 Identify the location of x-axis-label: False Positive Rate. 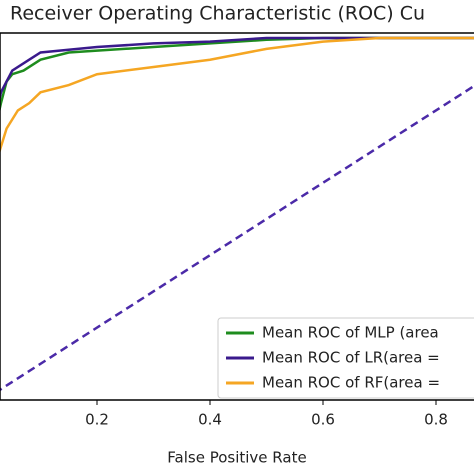
(236, 458).